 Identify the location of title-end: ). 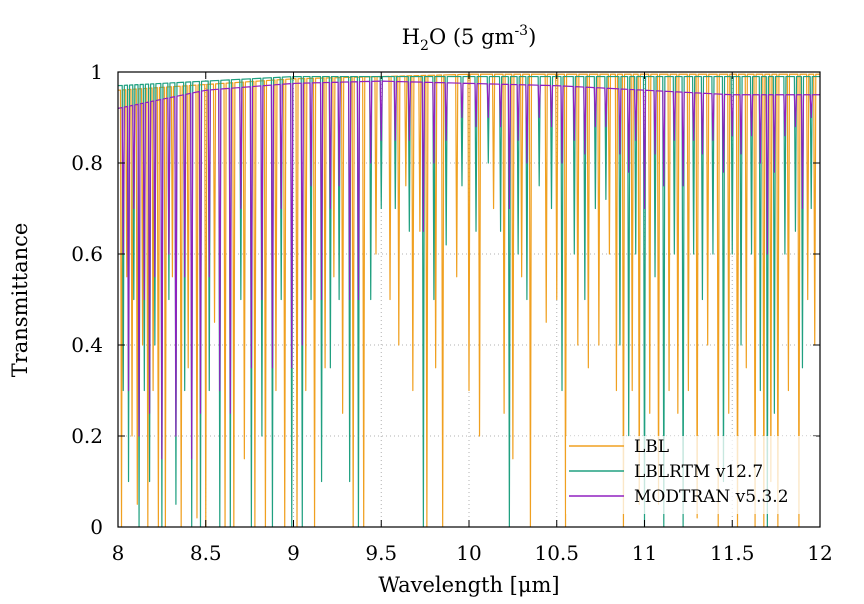
(532, 37).